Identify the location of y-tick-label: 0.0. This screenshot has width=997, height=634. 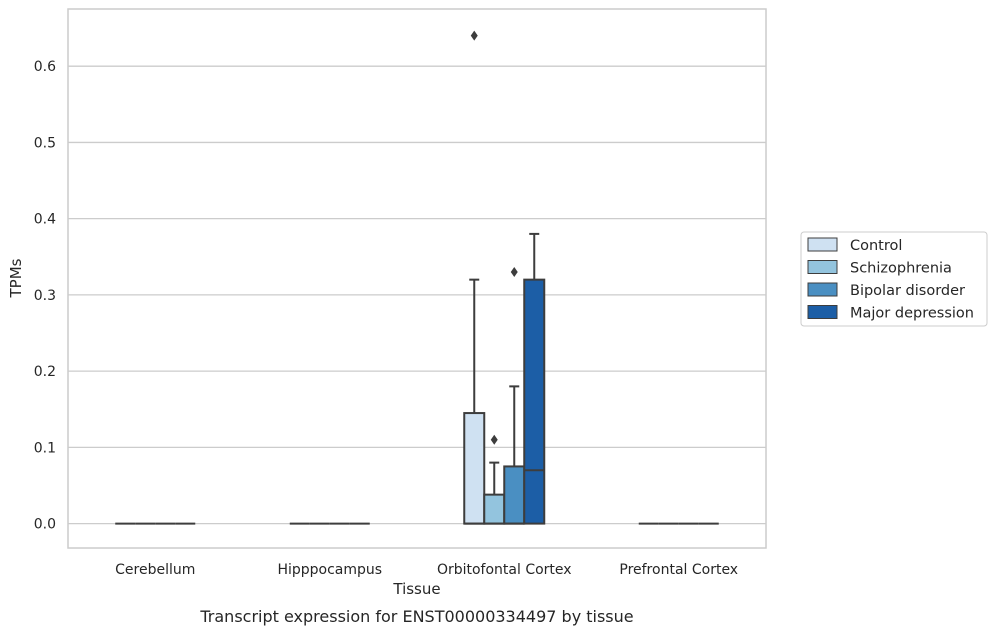
(45, 525).